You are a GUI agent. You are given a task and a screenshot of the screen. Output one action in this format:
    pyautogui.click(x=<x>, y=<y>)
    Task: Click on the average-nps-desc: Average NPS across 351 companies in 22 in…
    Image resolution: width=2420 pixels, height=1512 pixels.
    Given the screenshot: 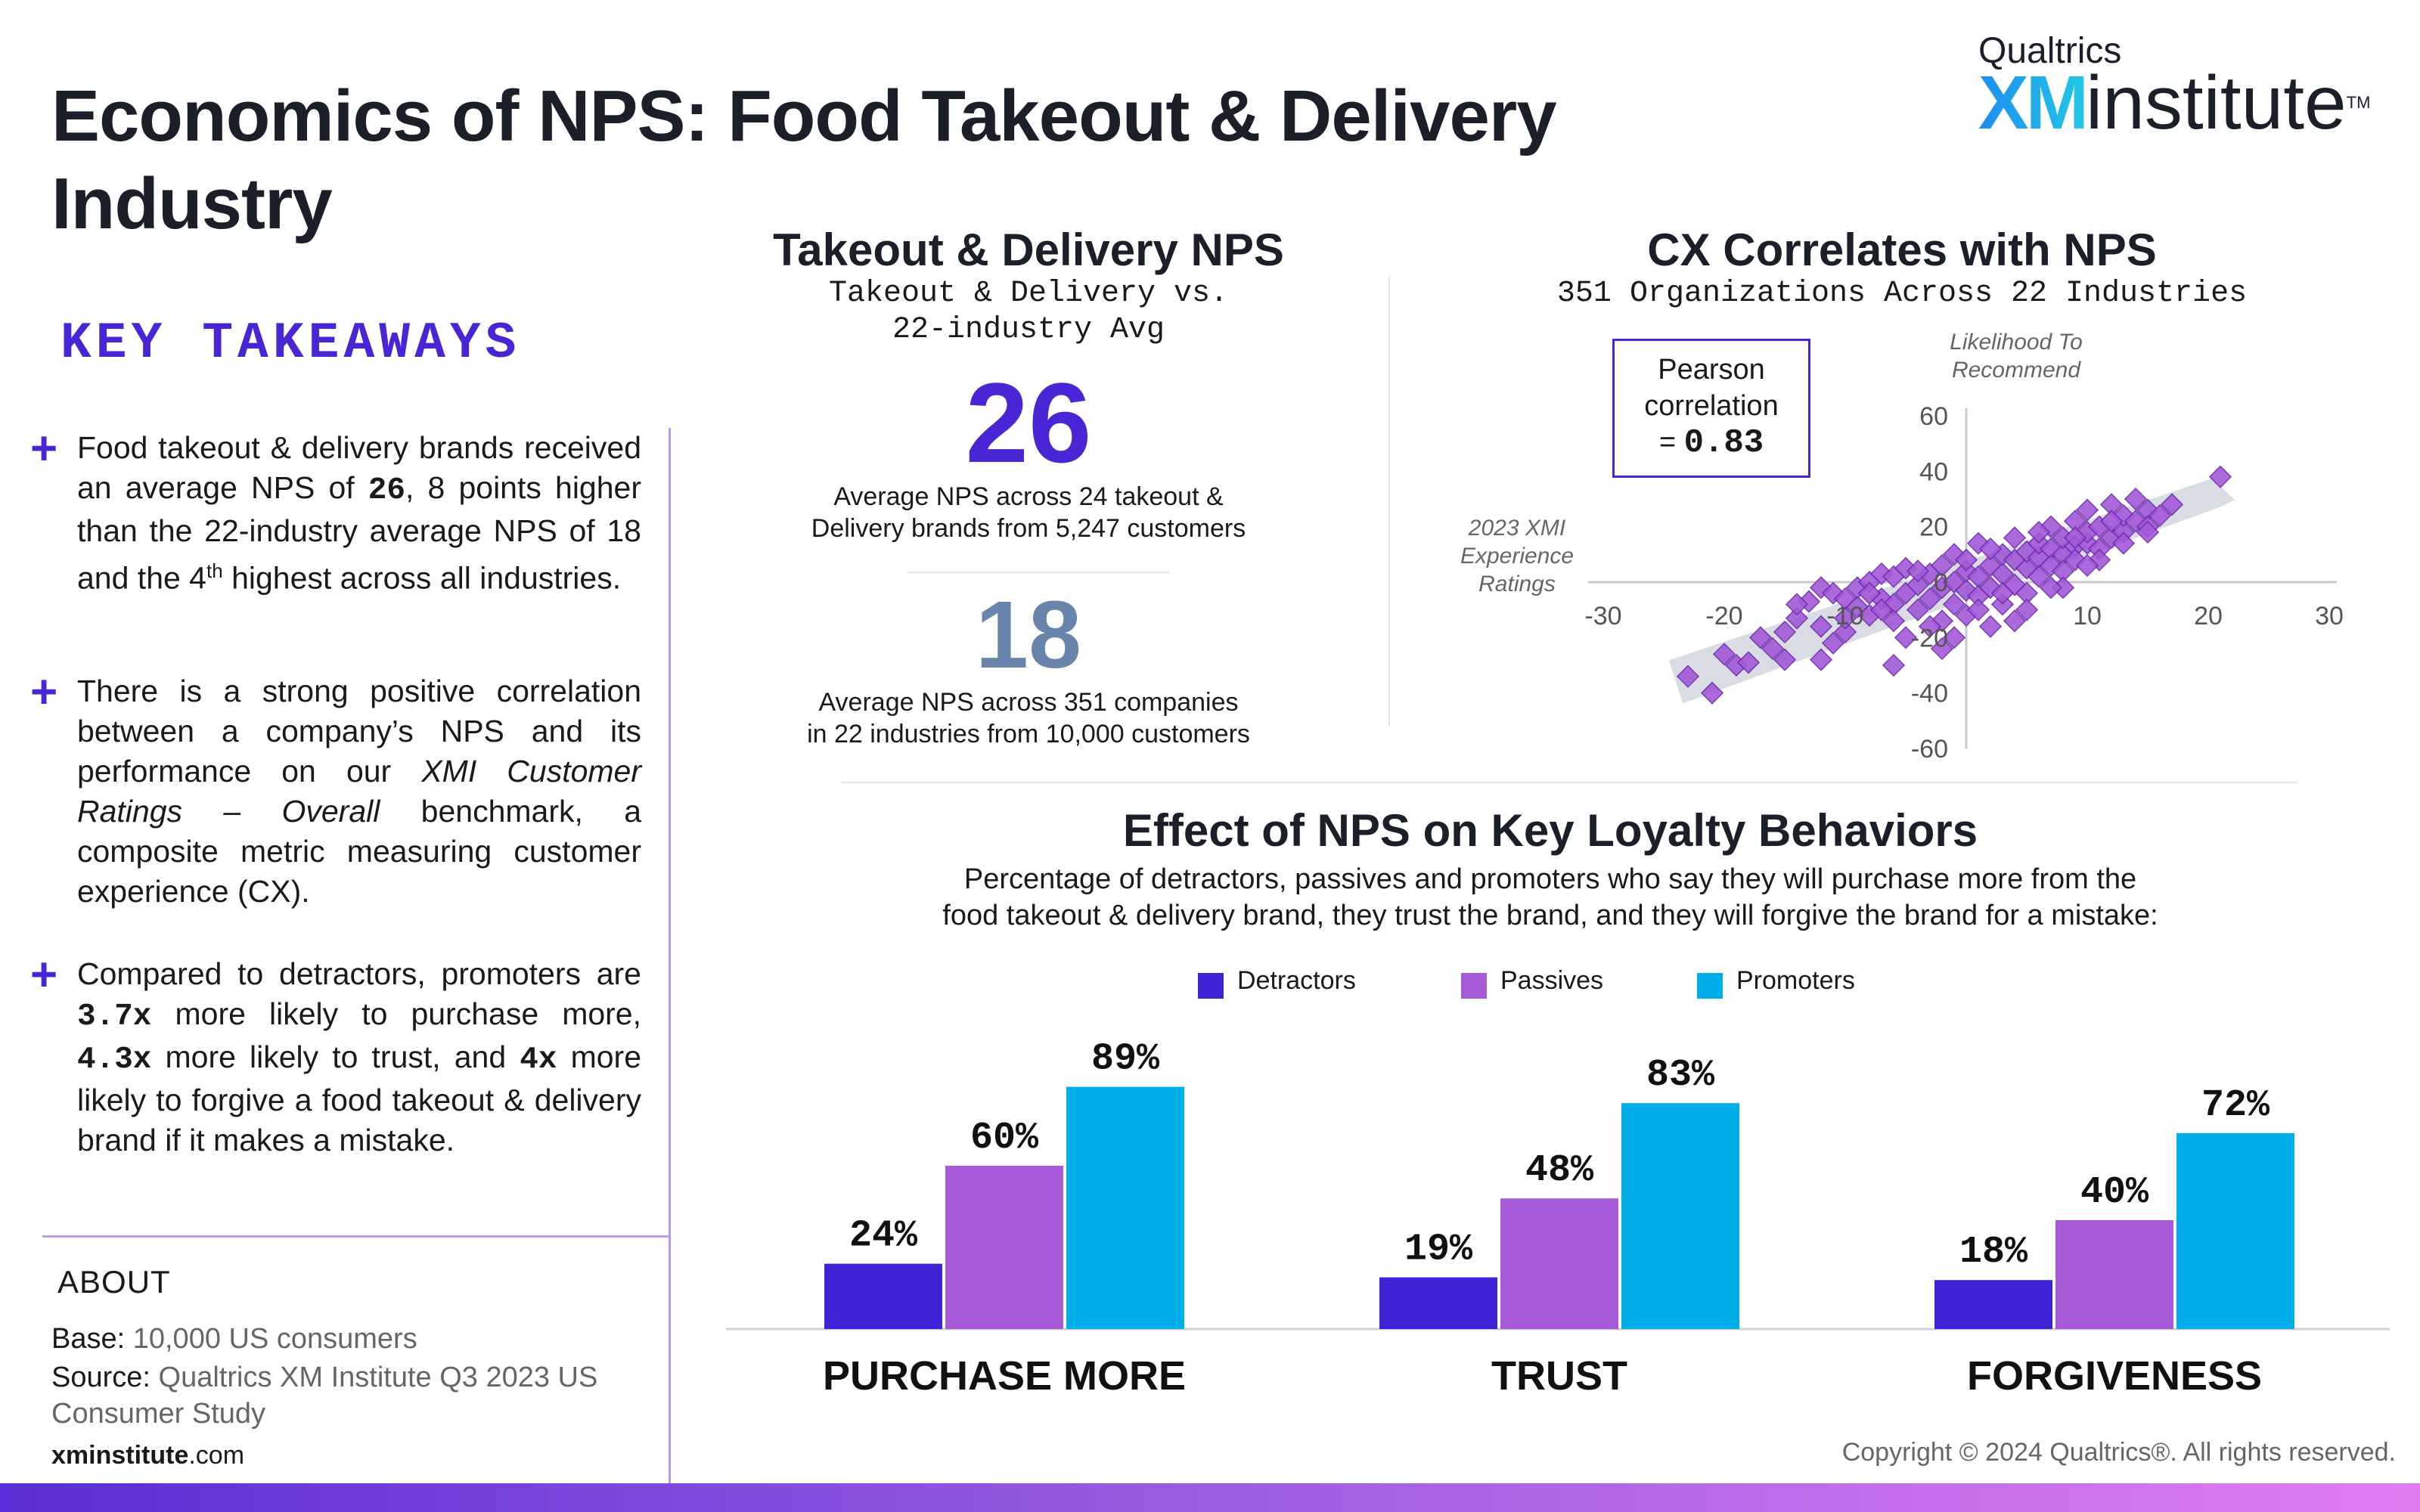 What is the action you would take?
    pyautogui.click(x=1028, y=718)
    